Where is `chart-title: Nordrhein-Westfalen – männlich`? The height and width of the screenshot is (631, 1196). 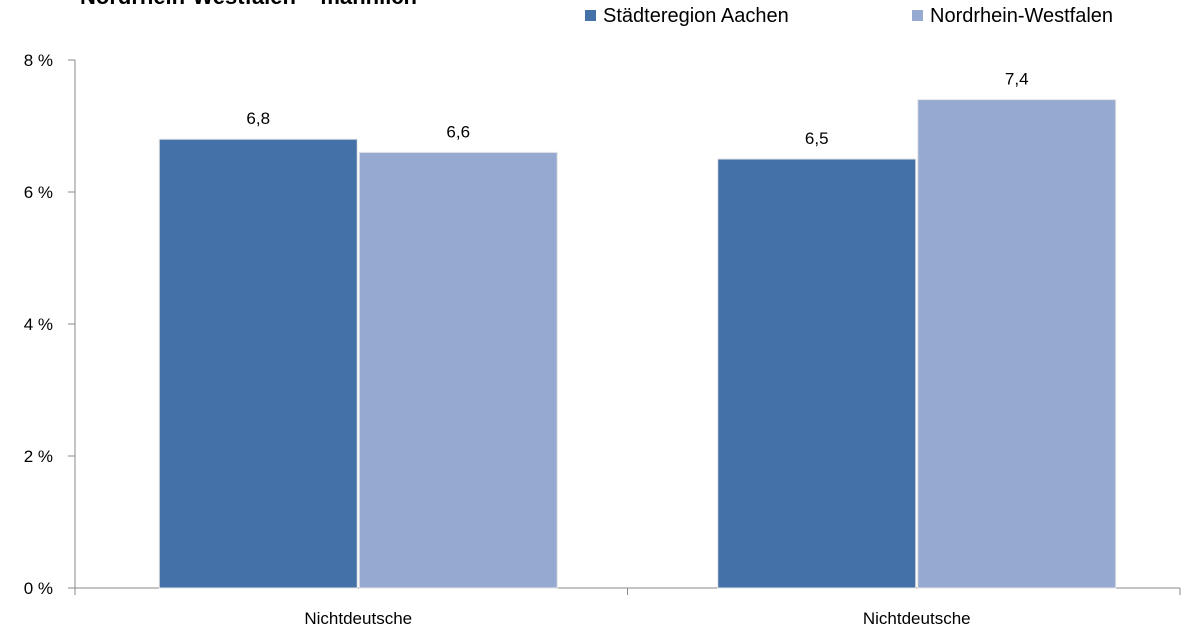
chart-title: Nordrhein-Westfalen – männlich is located at coordinates (248, 4).